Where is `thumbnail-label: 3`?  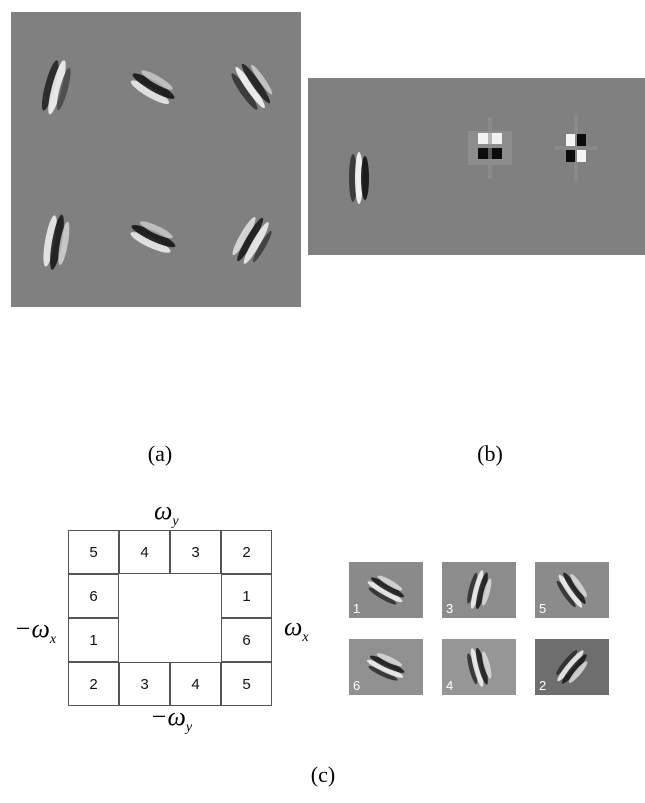
thumbnail-label: 3 is located at coordinates (450, 608).